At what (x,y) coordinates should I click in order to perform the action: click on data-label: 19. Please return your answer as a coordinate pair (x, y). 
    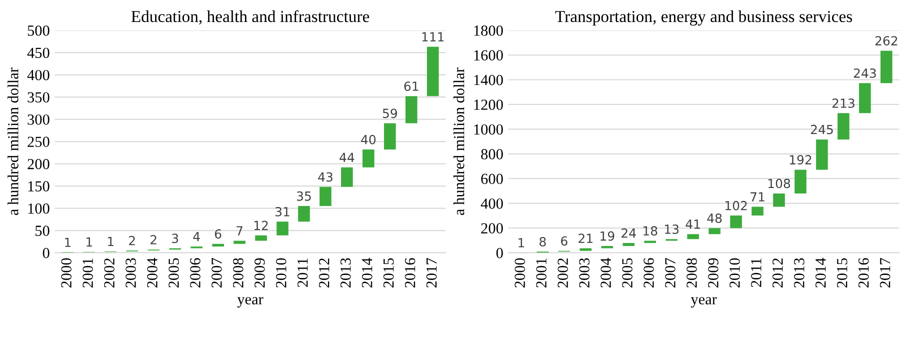
    Looking at the image, I should click on (607, 236).